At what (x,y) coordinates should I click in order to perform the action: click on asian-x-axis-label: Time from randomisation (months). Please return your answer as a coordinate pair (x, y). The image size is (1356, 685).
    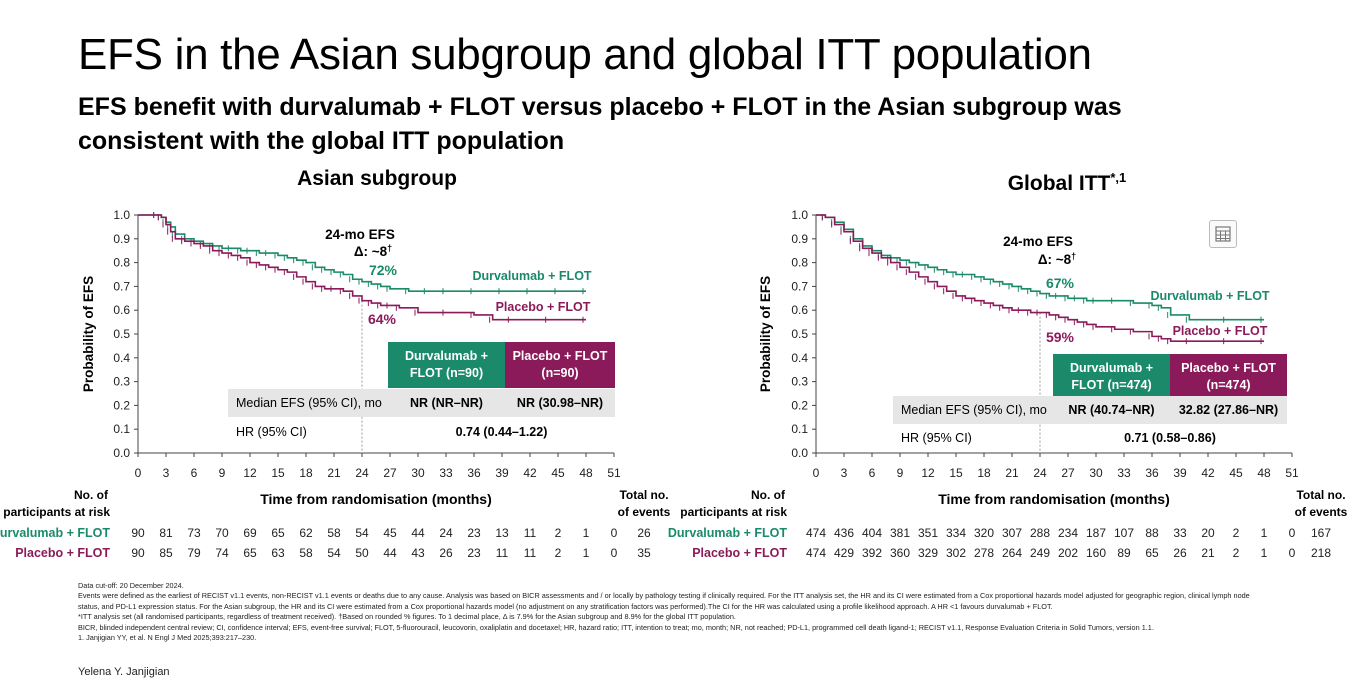
    Looking at the image, I should click on (376, 499).